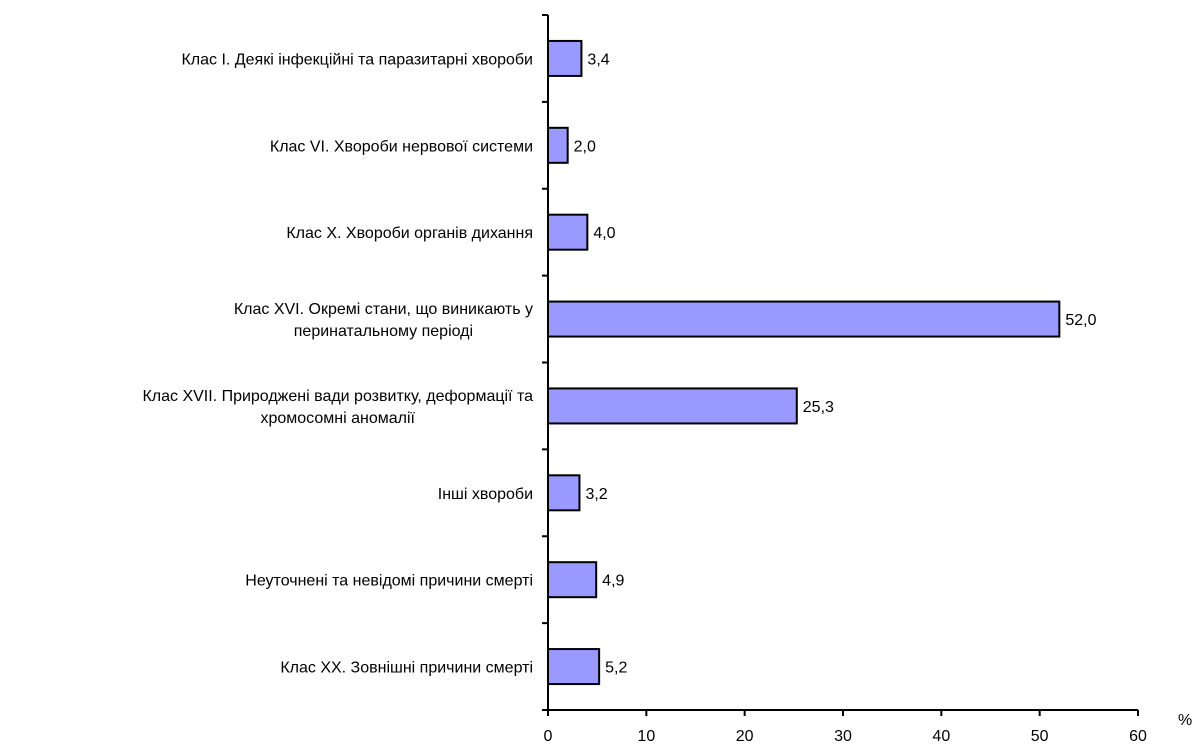 The image size is (1198, 749). Describe the element at coordinates (598, 59) in the screenshot. I see `value-label-0: 3,4` at that location.